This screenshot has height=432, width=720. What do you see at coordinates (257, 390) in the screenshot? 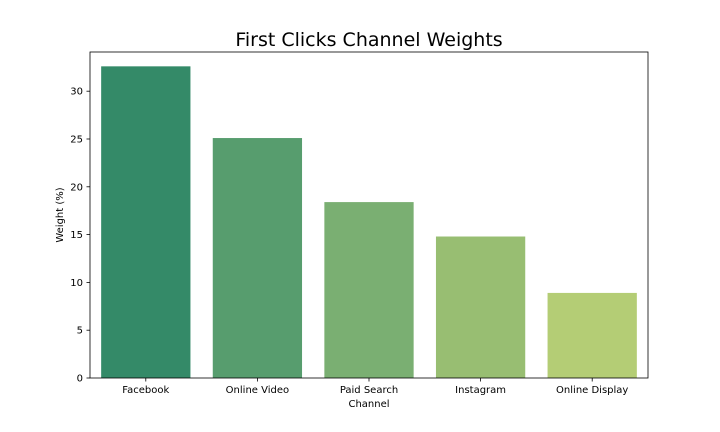
I see `x-tick-label: Online Video` at bounding box center [257, 390].